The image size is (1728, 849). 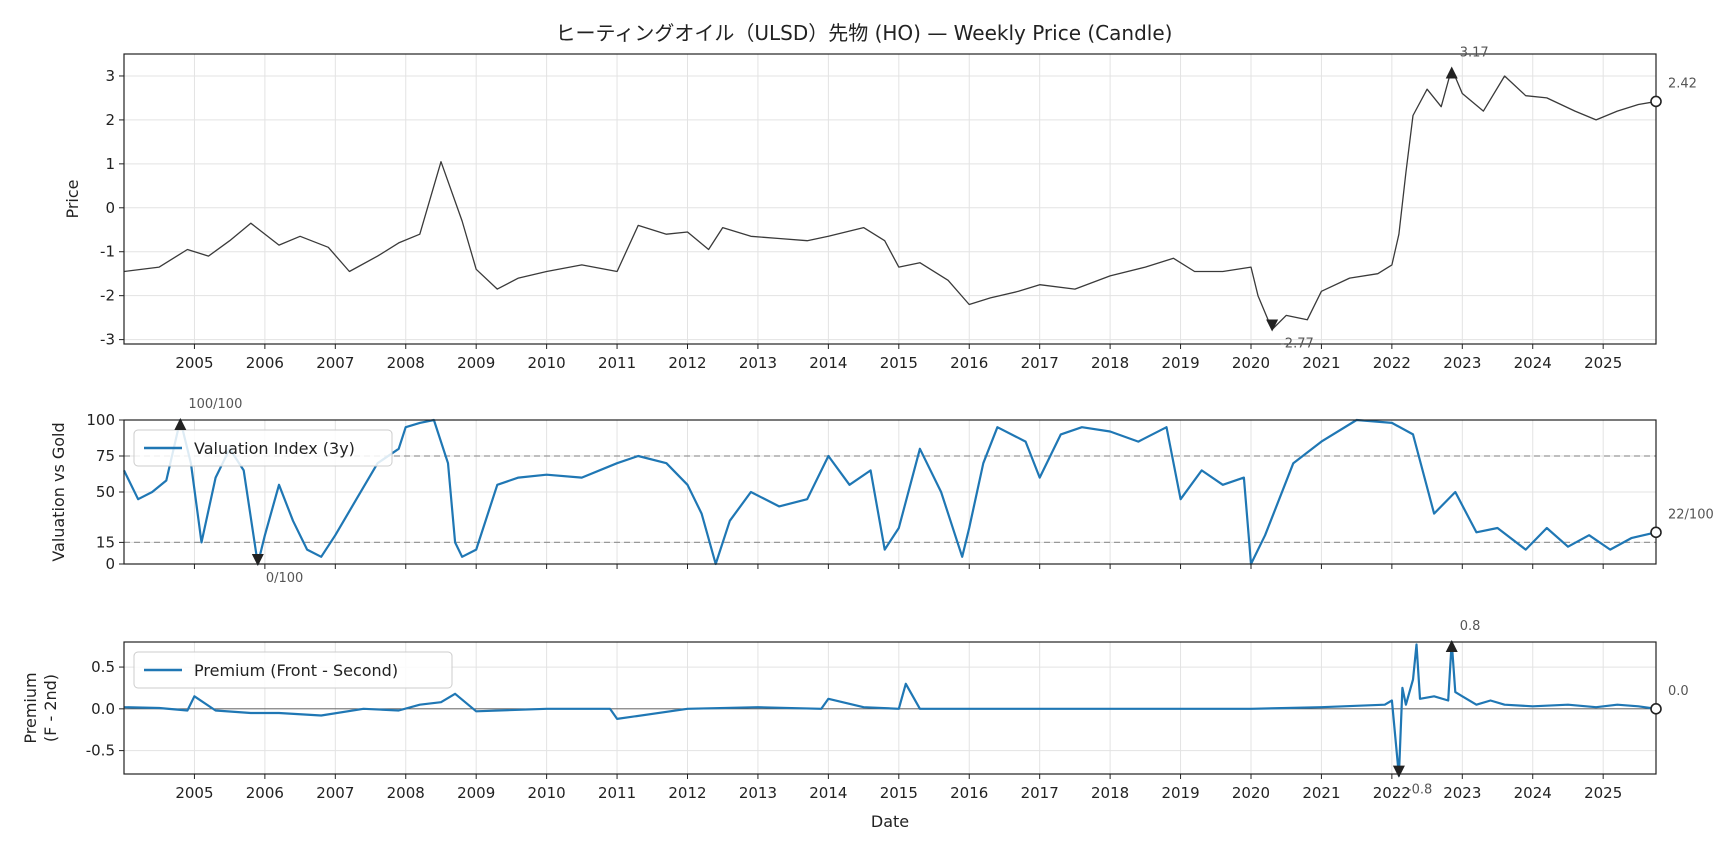 What do you see at coordinates (110, 76) in the screenshot?
I see `y-tick-label: 3` at bounding box center [110, 76].